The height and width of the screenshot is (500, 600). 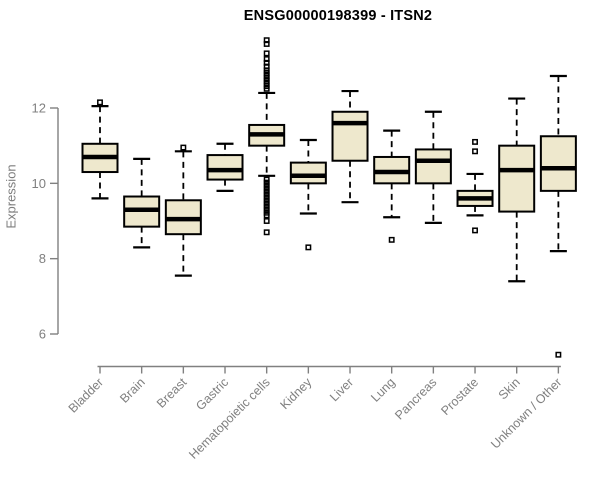 What do you see at coordinates (142, 203) in the screenshot?
I see `boxplot-brain` at bounding box center [142, 203].